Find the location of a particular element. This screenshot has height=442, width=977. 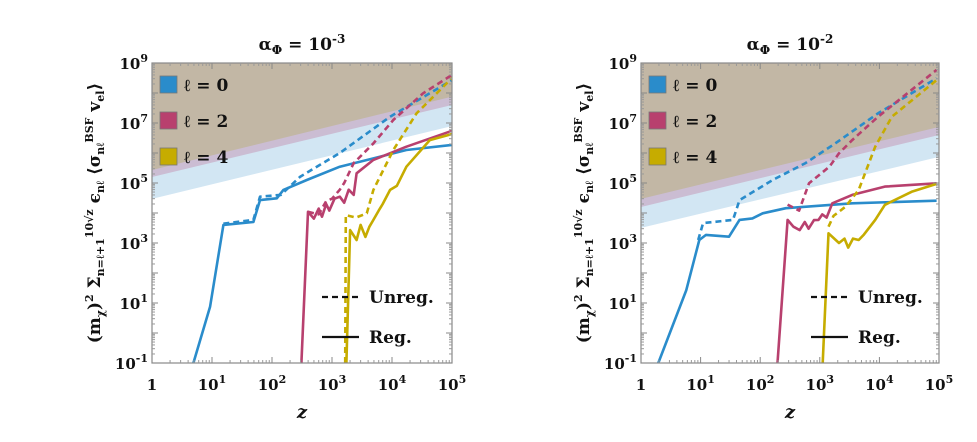

chart-title: αΦ = 10-2 is located at coordinates (790, 44).